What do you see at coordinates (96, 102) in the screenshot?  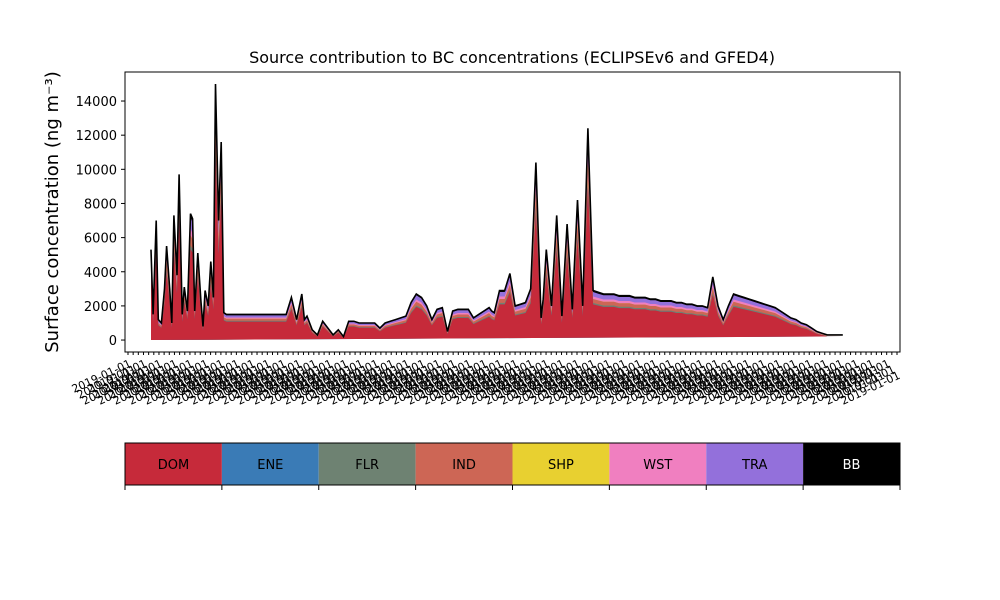 I see `y-tick-label: 14000` at bounding box center [96, 102].